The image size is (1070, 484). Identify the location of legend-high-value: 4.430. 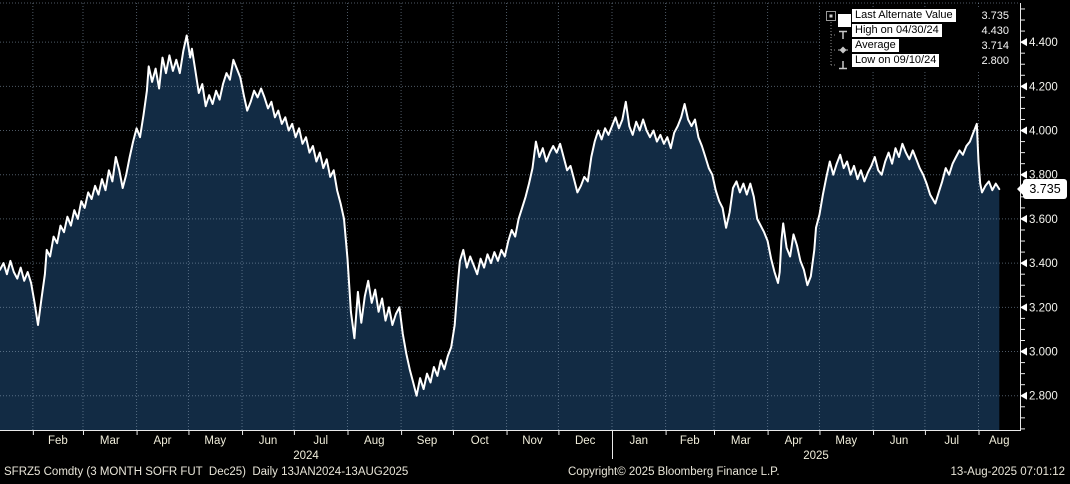
(995, 30).